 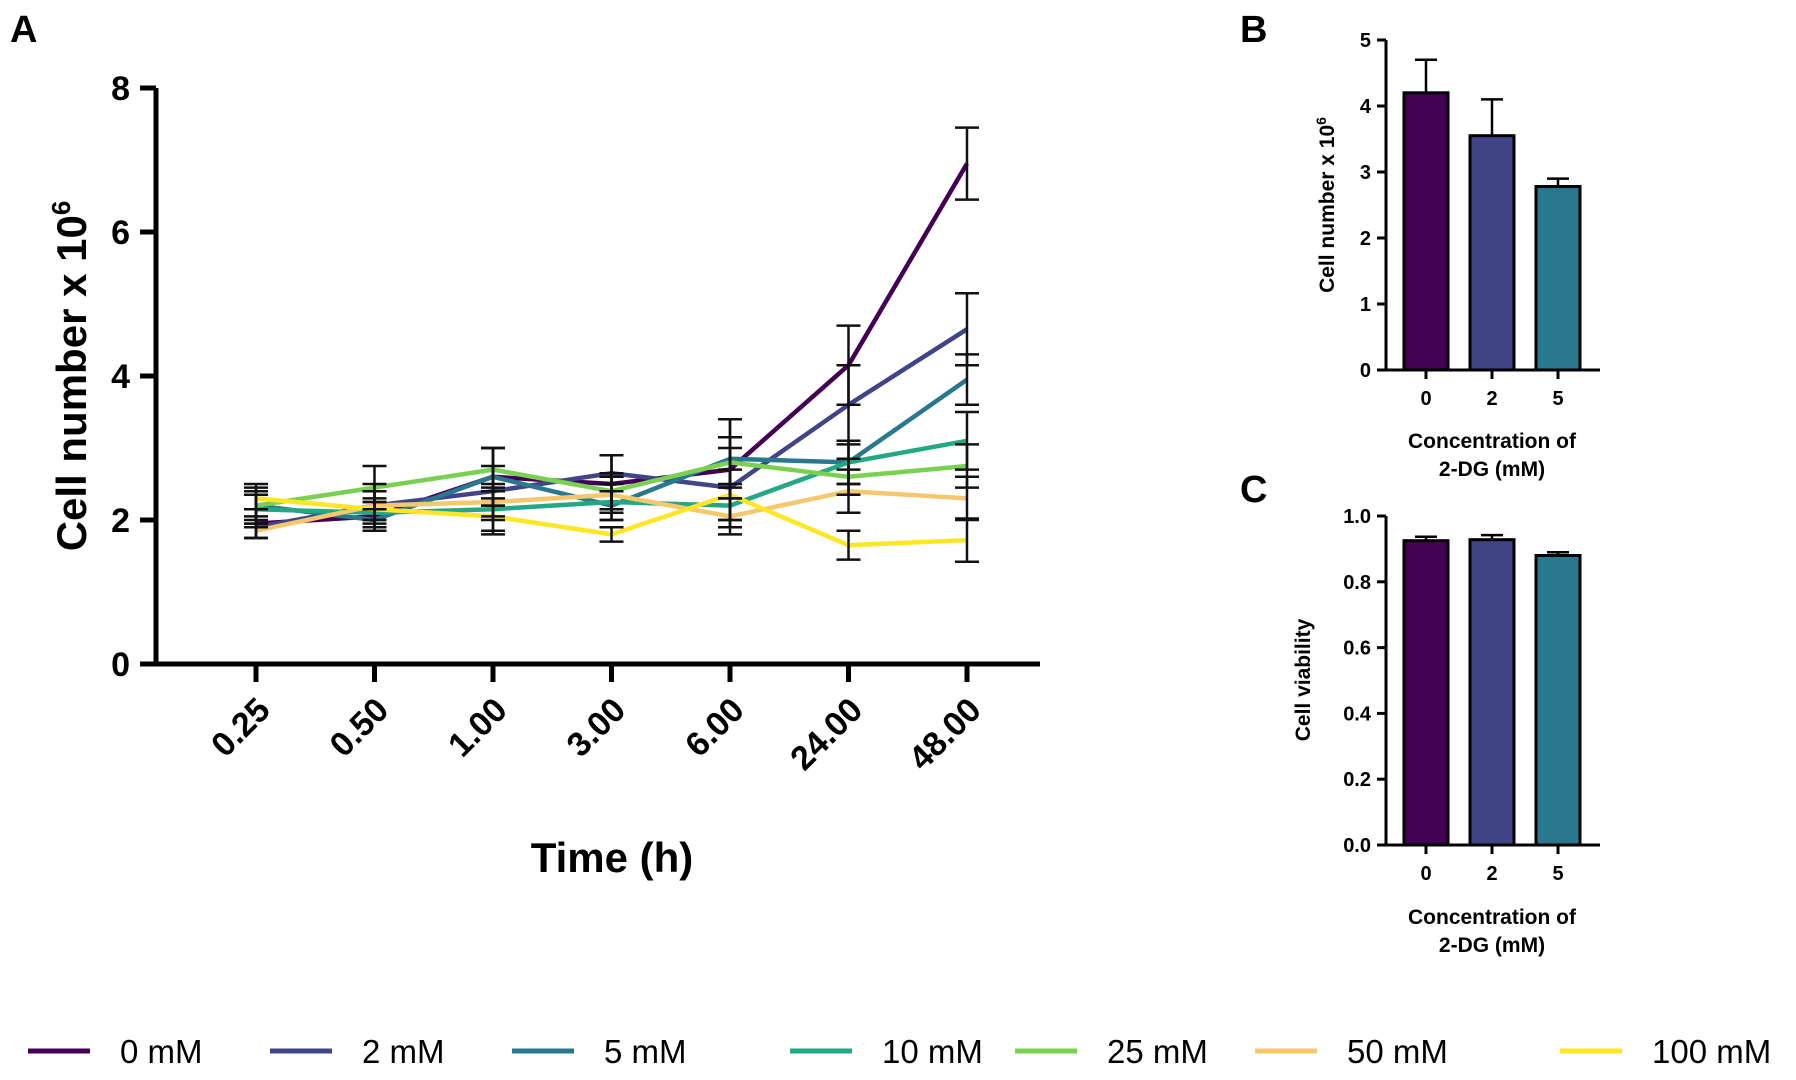 What do you see at coordinates (1157, 1051) in the screenshot?
I see `legend-label: 25 mM` at bounding box center [1157, 1051].